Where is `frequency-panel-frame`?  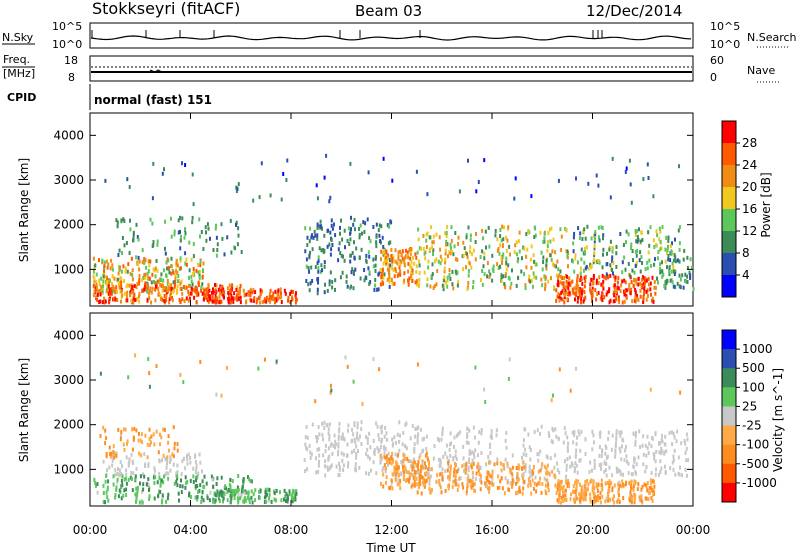
frequency-panel-frame is located at coordinates (391, 68).